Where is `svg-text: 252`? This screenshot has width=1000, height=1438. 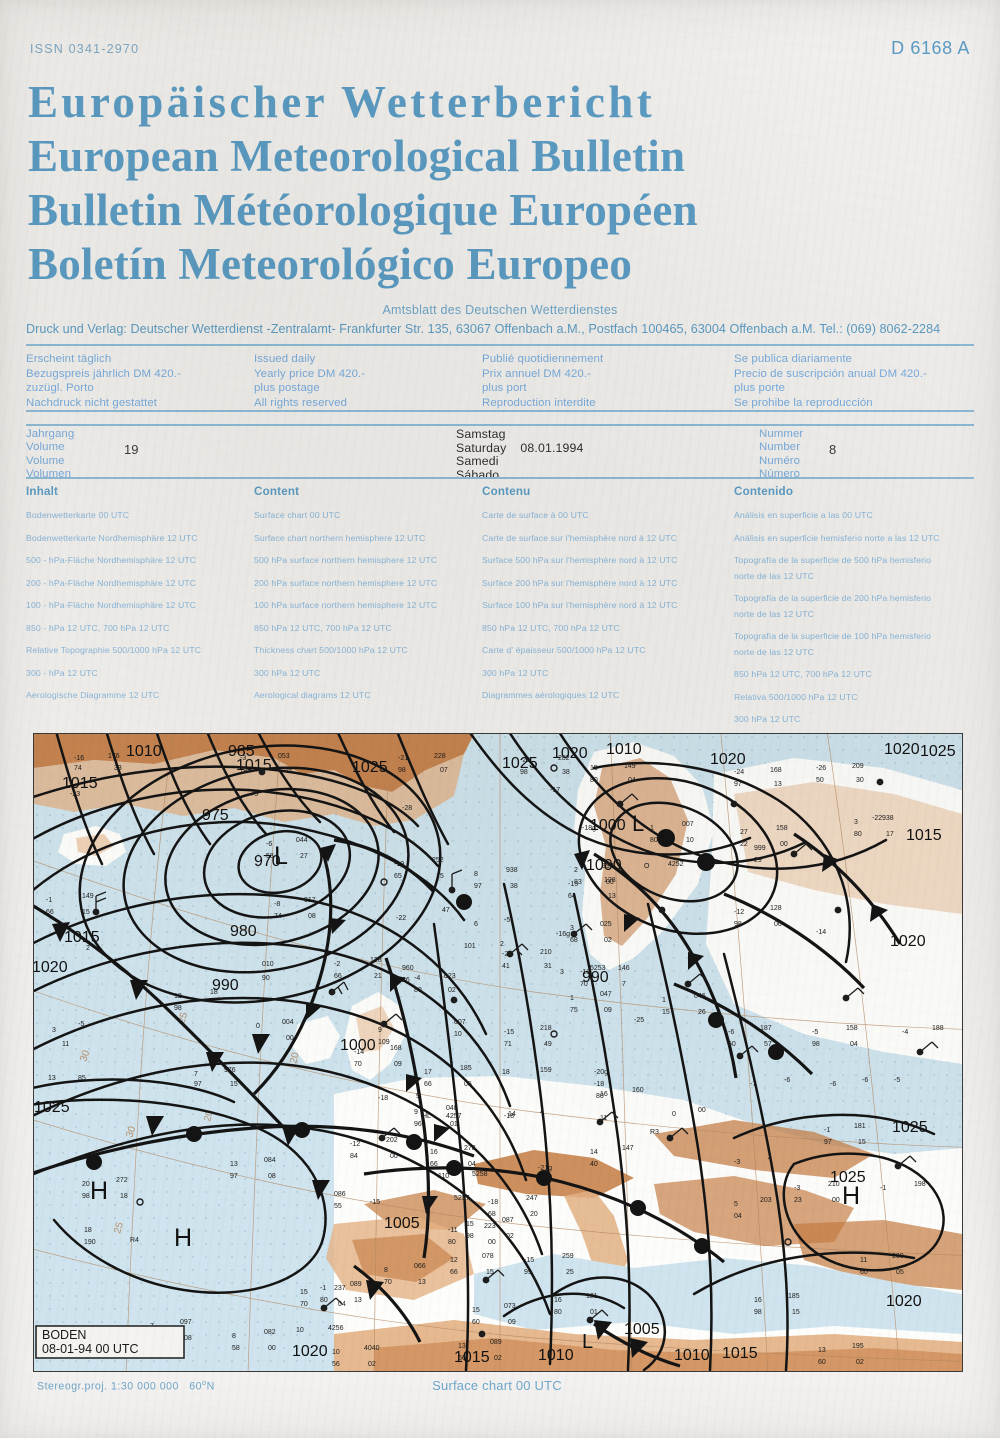 svg-text: 252 is located at coordinates (438, 860).